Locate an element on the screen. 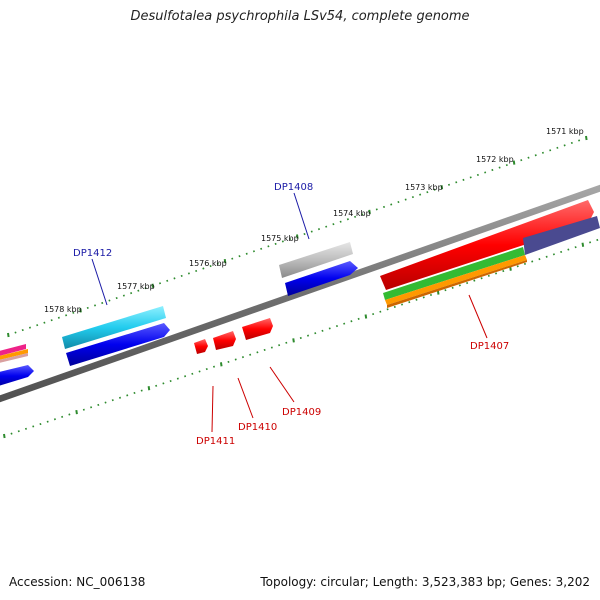  gene-dp1407 is located at coordinates (490, 254).